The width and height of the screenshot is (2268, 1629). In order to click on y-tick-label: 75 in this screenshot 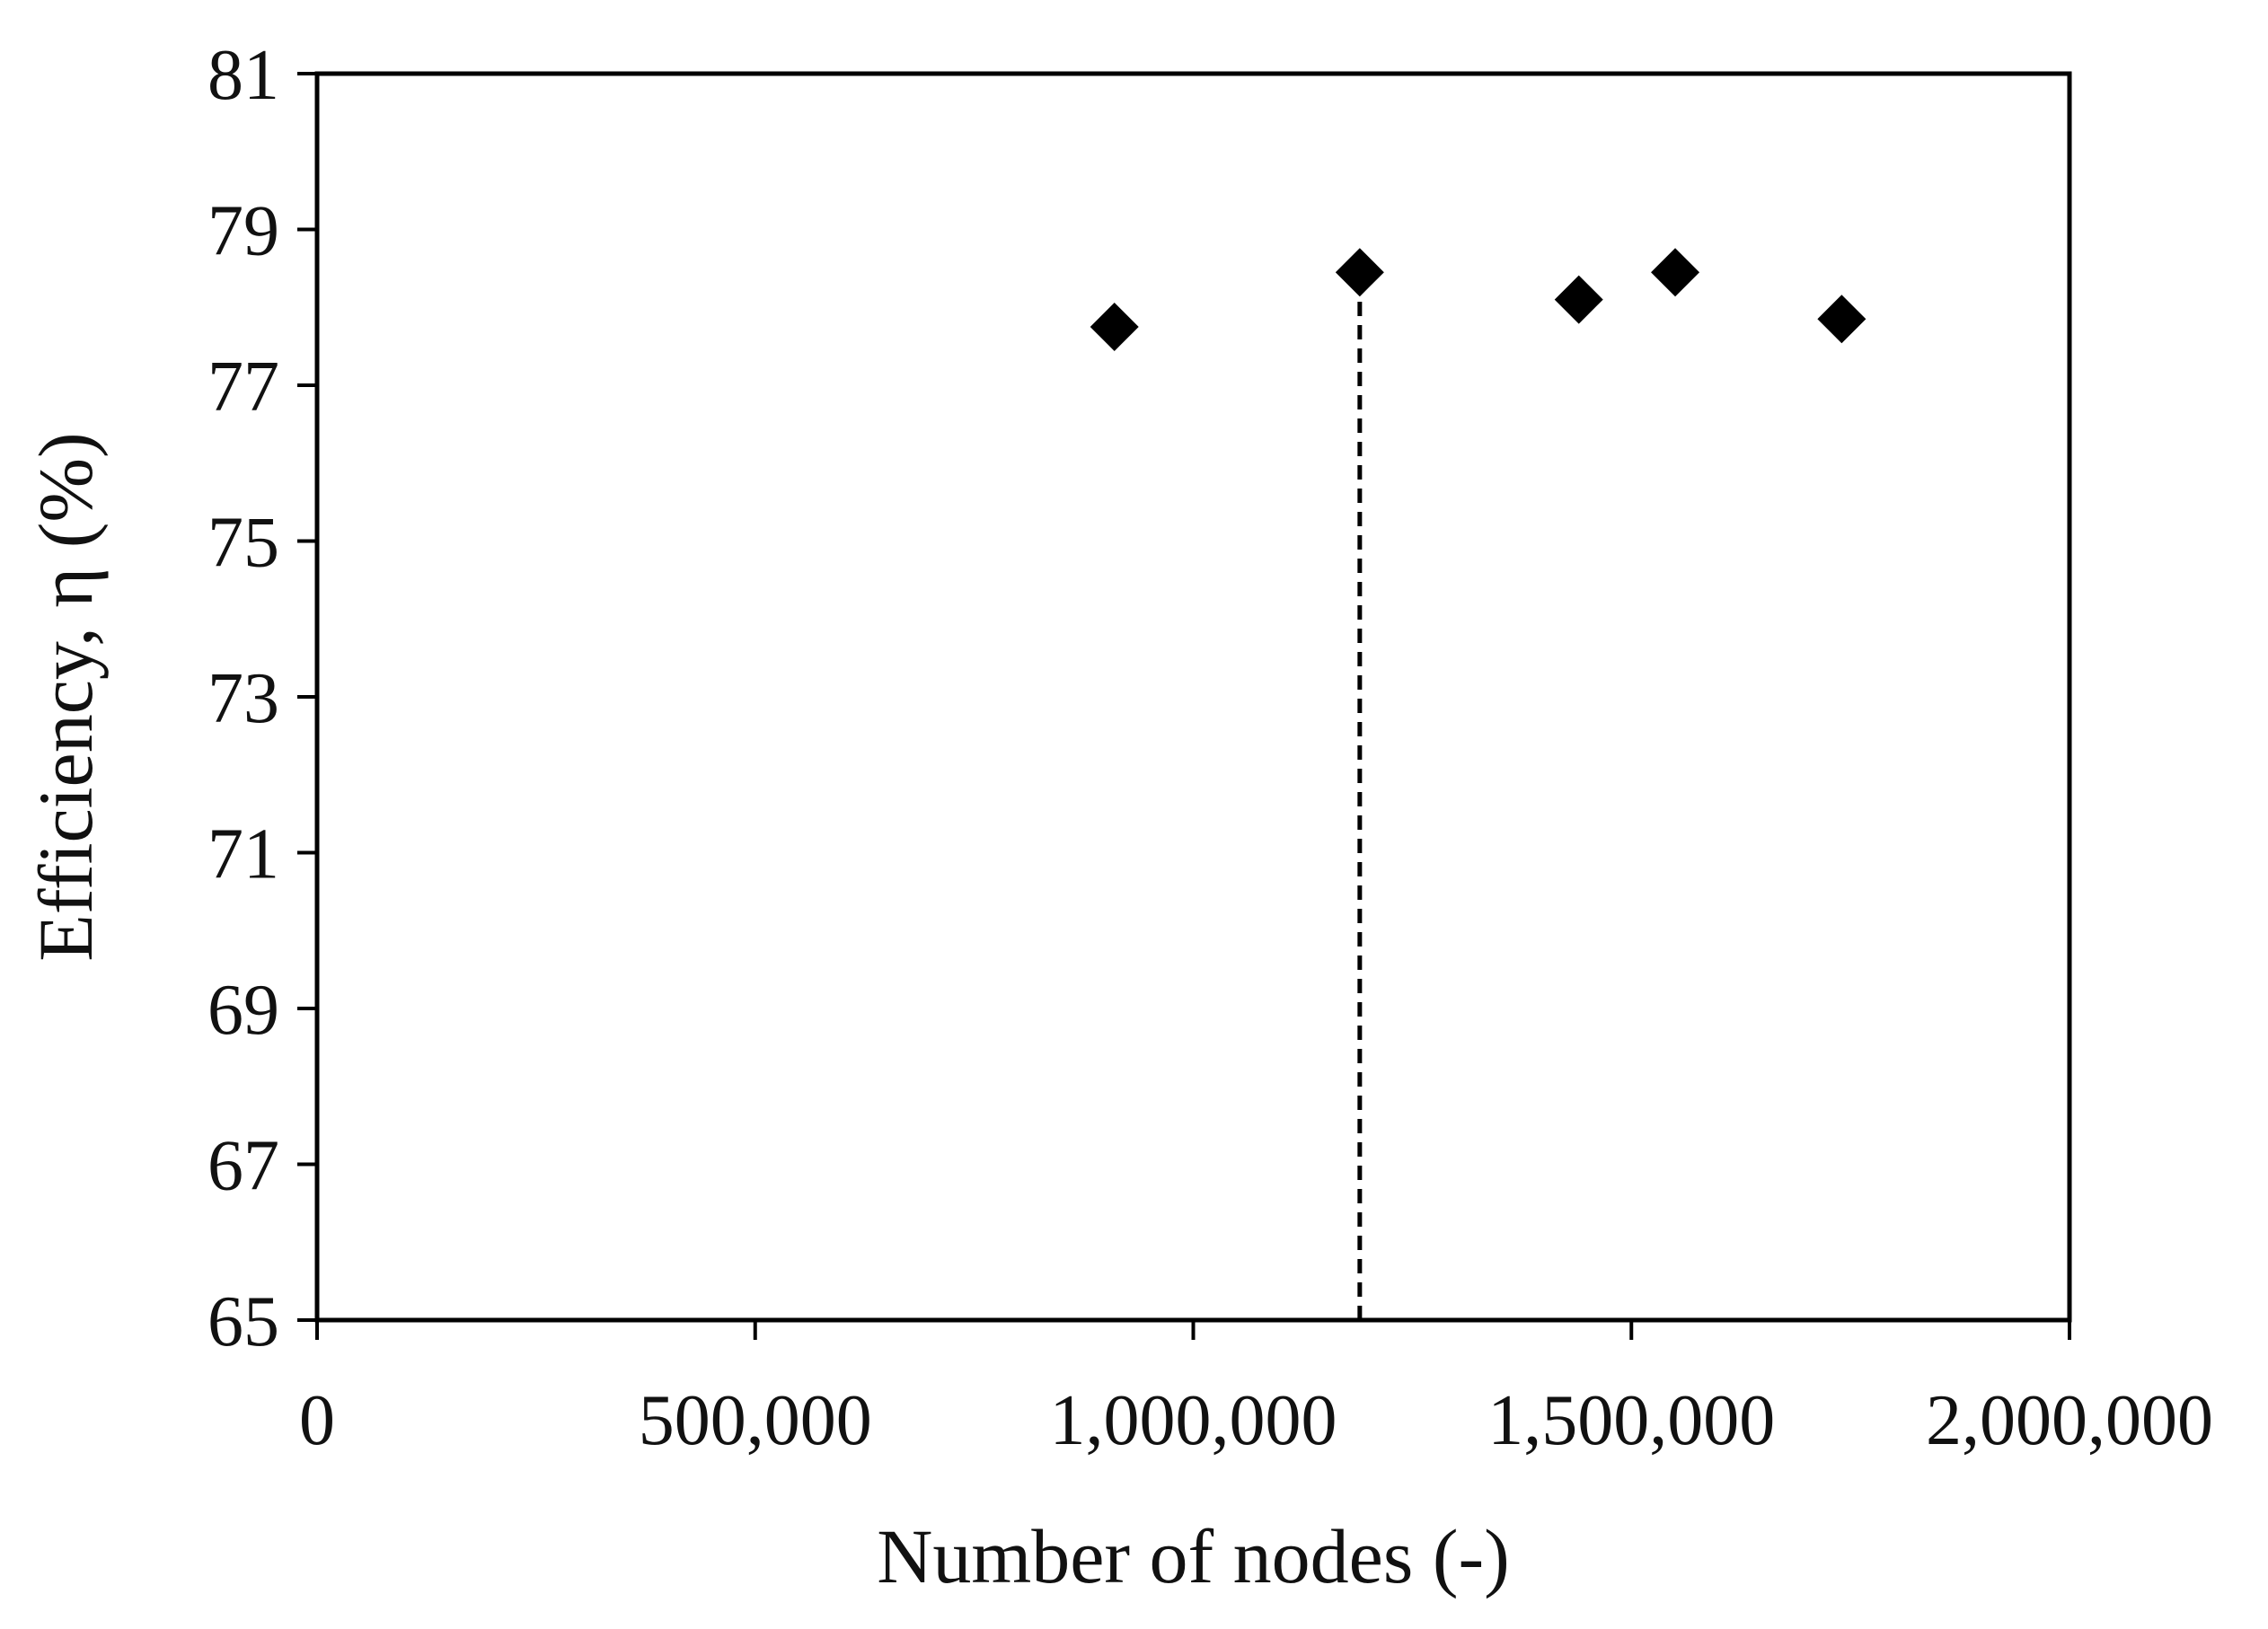, I will do `click(243, 543)`.